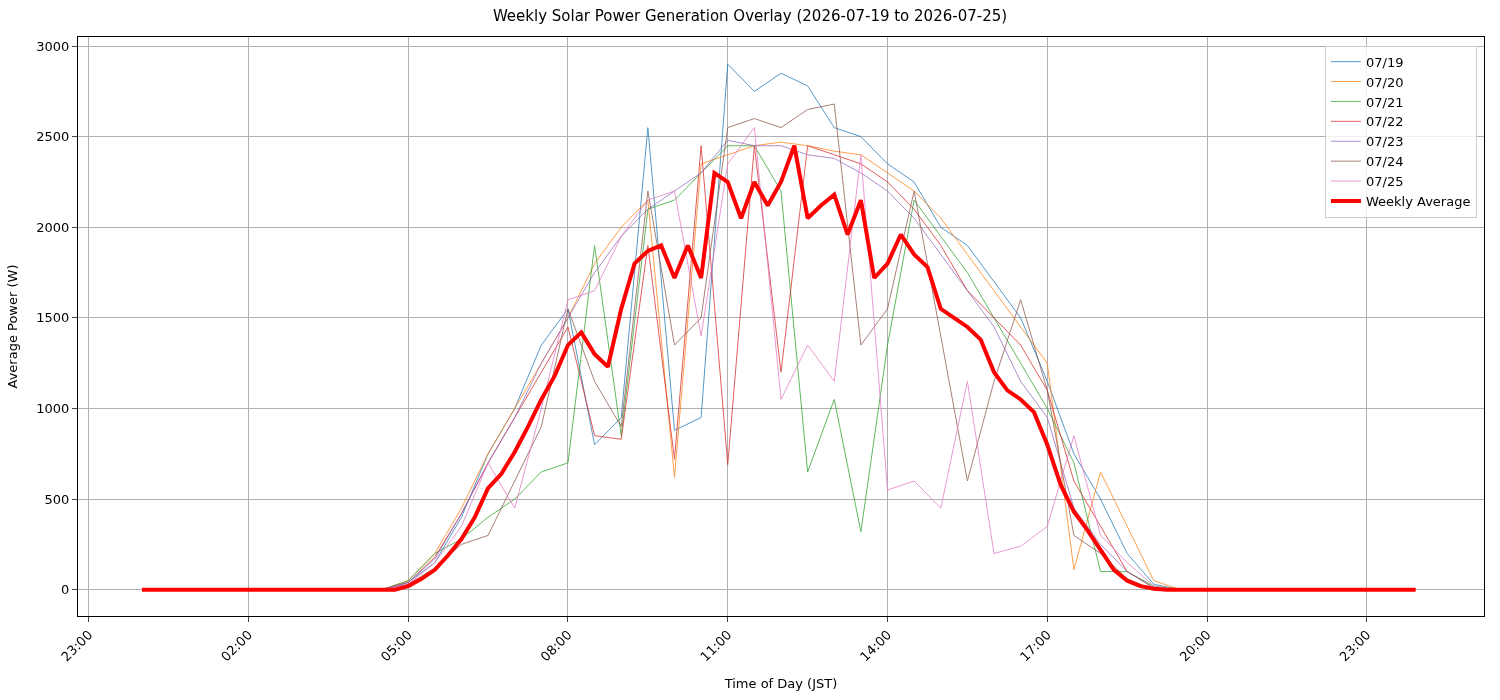 The image size is (1500, 700). Describe the element at coordinates (1384, 122) in the screenshot. I see `legend-label: 07/22` at that location.